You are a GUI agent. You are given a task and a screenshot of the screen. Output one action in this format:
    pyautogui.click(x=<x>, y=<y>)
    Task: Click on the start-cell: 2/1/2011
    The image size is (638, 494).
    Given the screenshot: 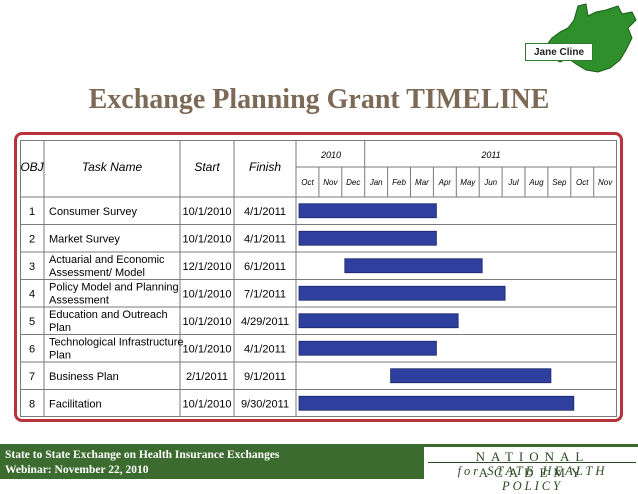 What is the action you would take?
    pyautogui.click(x=207, y=377)
    